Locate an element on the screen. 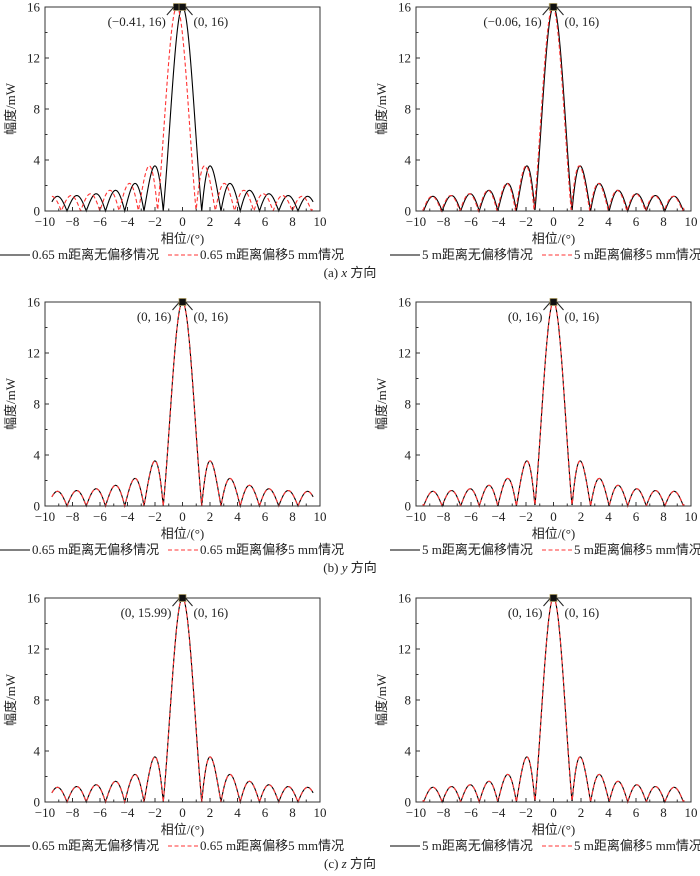  peak-annotation: (−0.06, 16) is located at coordinates (512, 21).